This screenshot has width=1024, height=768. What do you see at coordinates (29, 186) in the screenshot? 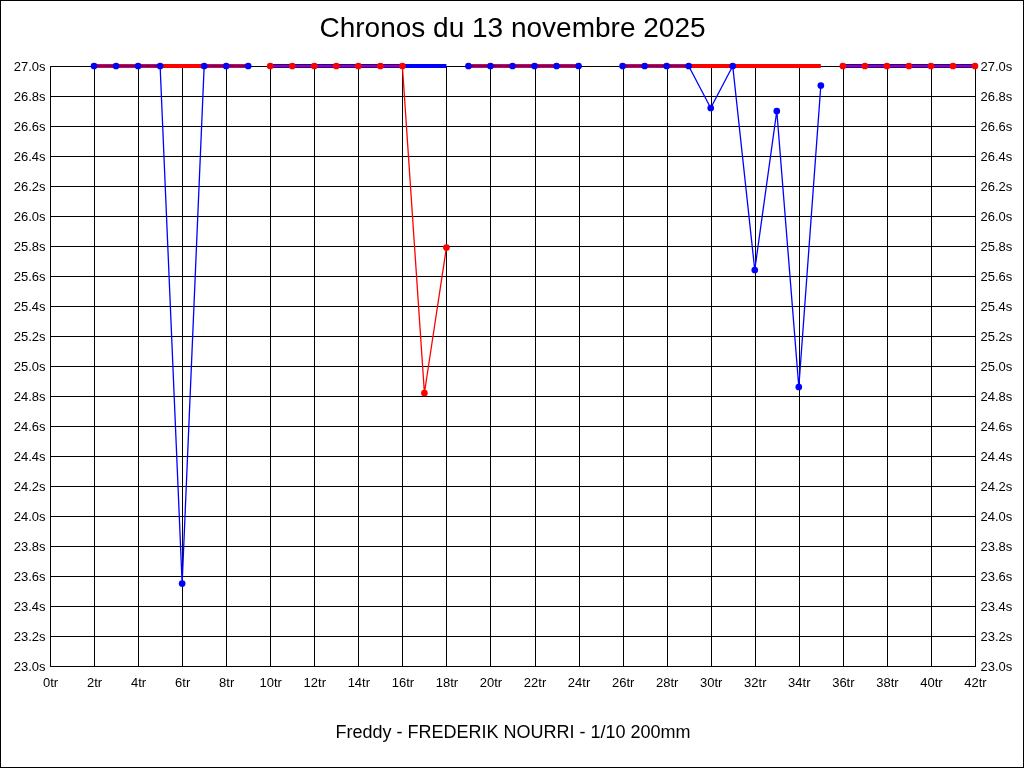
I see `y-tick-label: 26.2s` at bounding box center [29, 186].